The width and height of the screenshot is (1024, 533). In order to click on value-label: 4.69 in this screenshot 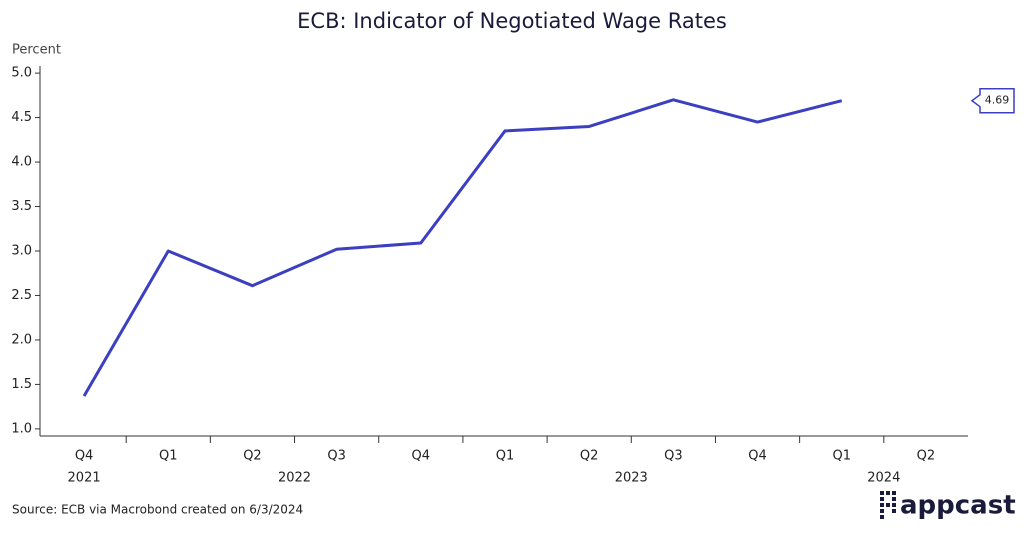, I will do `click(997, 100)`.